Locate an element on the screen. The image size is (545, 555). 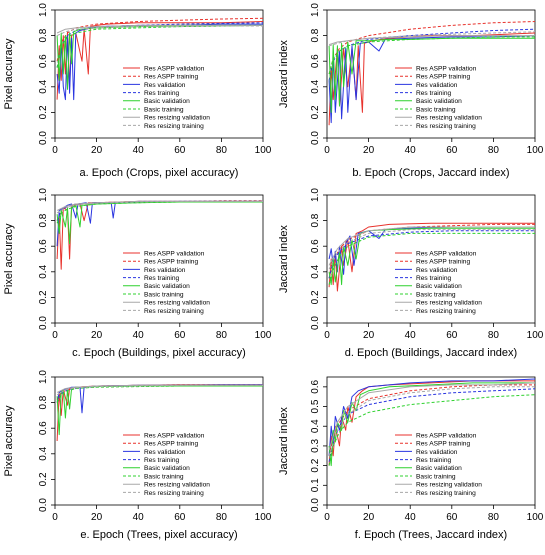
panel-caption: e. Epoch (Trees, pixel accuracy) is located at coordinates (158, 535).